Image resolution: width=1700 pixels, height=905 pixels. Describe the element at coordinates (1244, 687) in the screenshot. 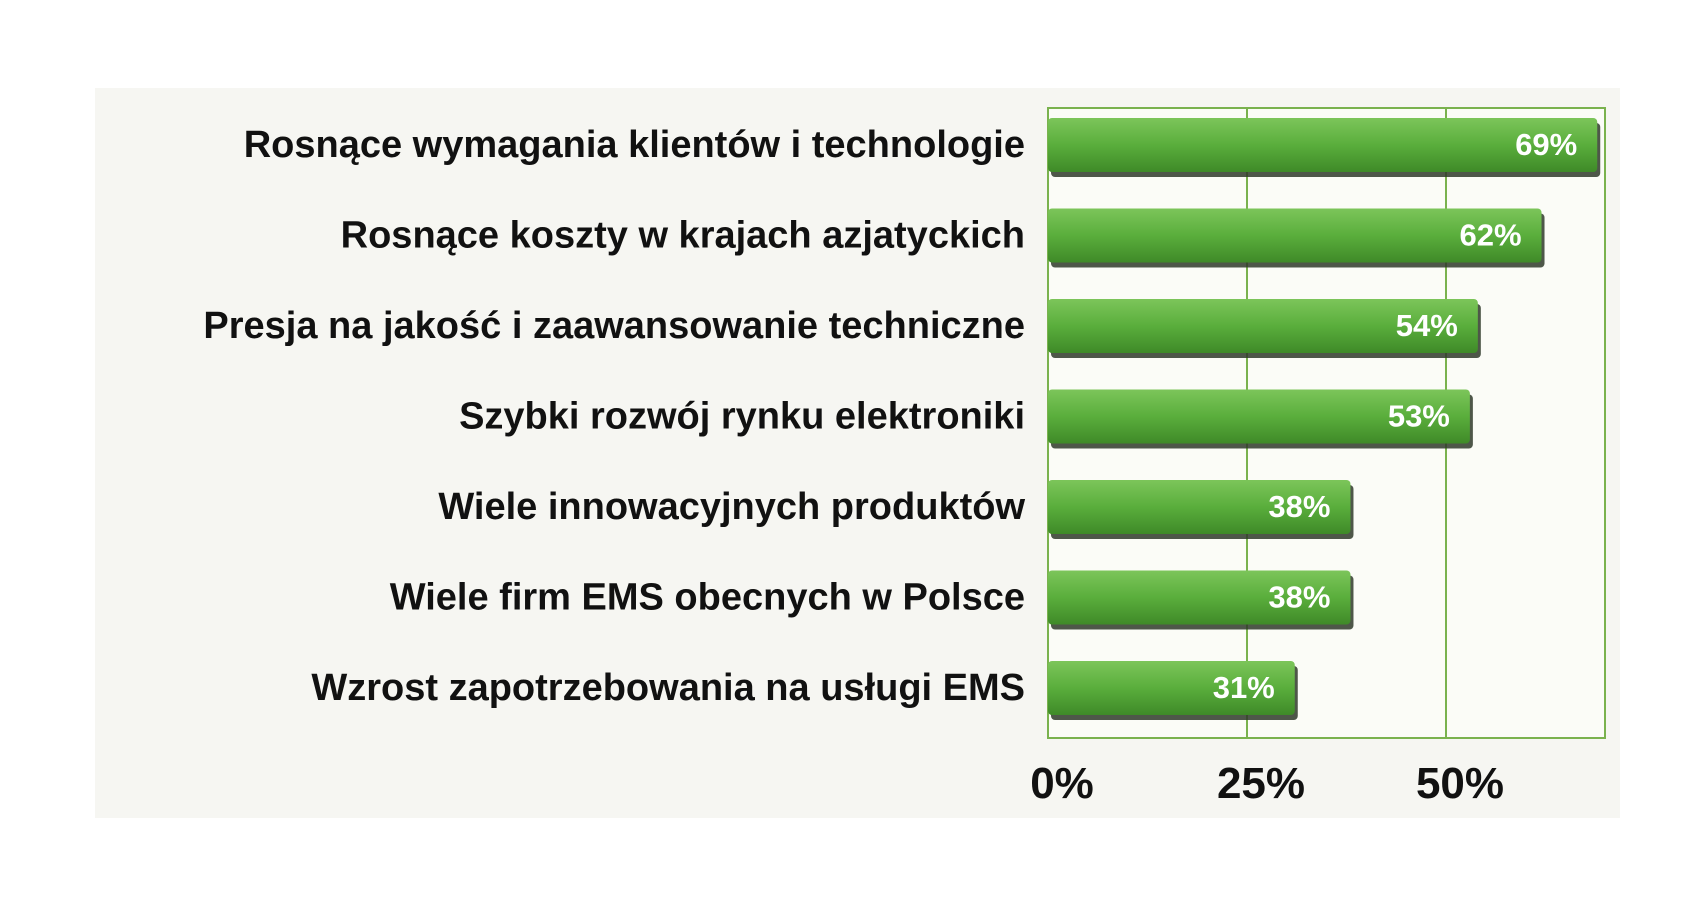

I see `bar-value-label: 31%` at that location.